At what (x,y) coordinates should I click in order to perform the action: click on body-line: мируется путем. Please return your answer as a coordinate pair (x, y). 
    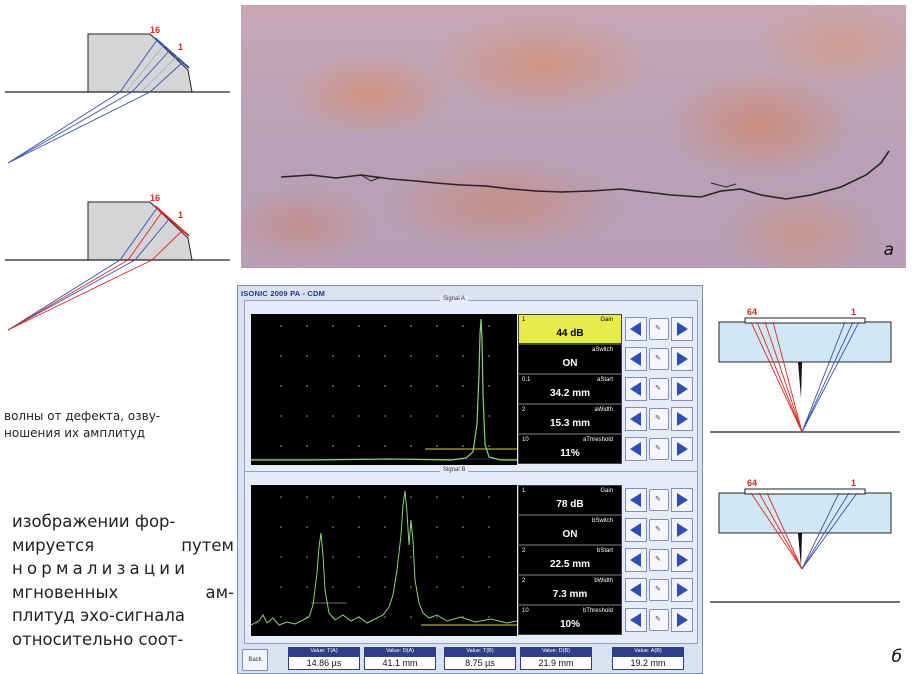
    Looking at the image, I should click on (123, 545).